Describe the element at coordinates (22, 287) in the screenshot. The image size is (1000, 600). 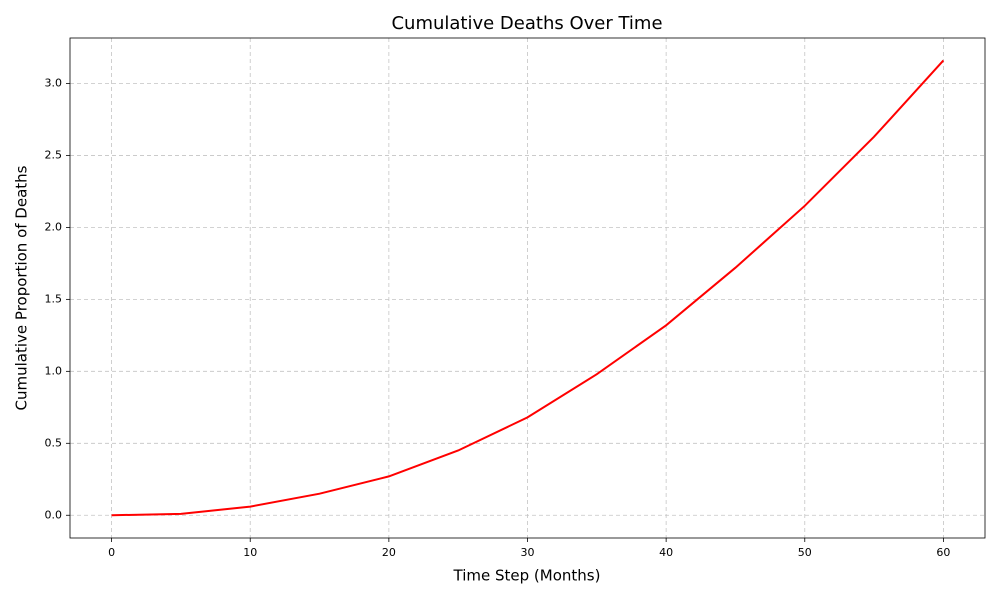
I see `y-axis-label: Cumulative Proportion of Deaths` at that location.